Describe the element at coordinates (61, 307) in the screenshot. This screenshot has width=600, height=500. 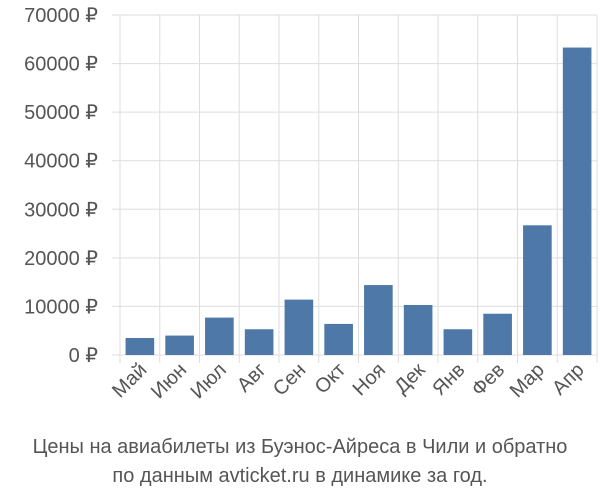
I see `y-tick-label: 10000 ₽` at that location.